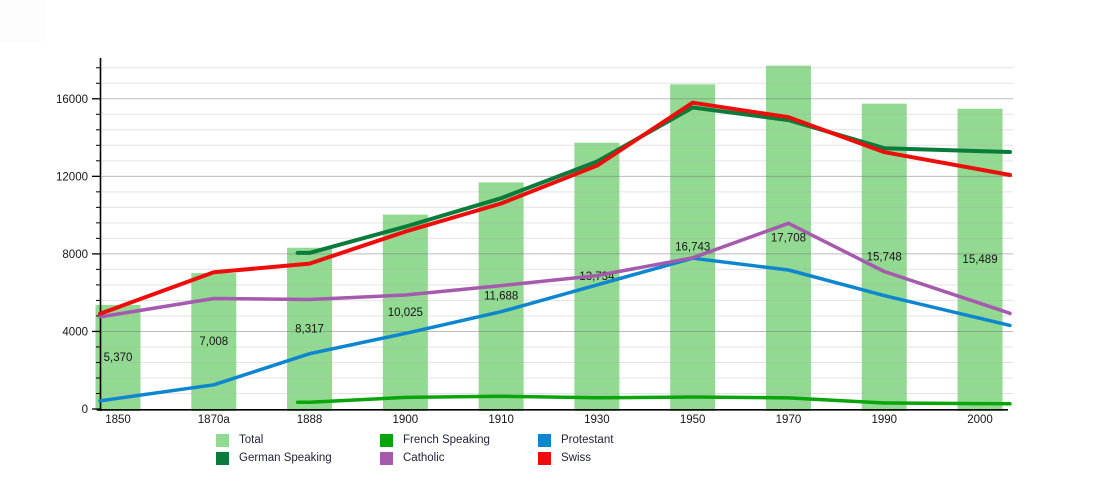  What do you see at coordinates (789, 420) in the screenshot?
I see `x-tick-label-1970: 1970` at bounding box center [789, 420].